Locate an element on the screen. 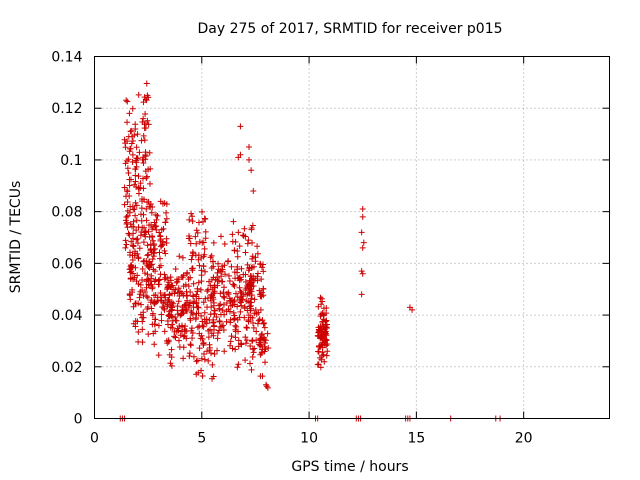 The height and width of the screenshot is (480, 640). x-axis-label: GPS time / hours is located at coordinates (349, 467).